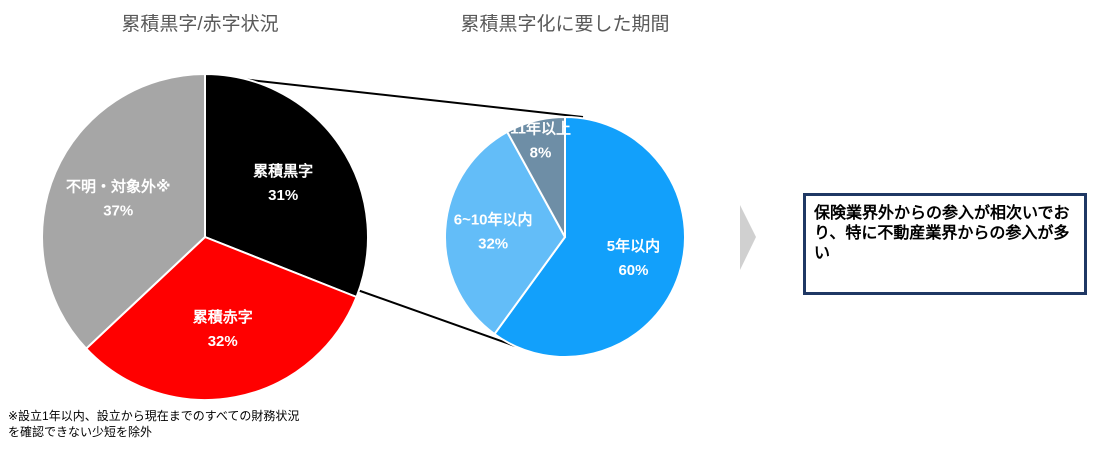  What do you see at coordinates (199, 24) in the screenshot?
I see `chart-title: 累積黒字/赤字状況` at bounding box center [199, 24].